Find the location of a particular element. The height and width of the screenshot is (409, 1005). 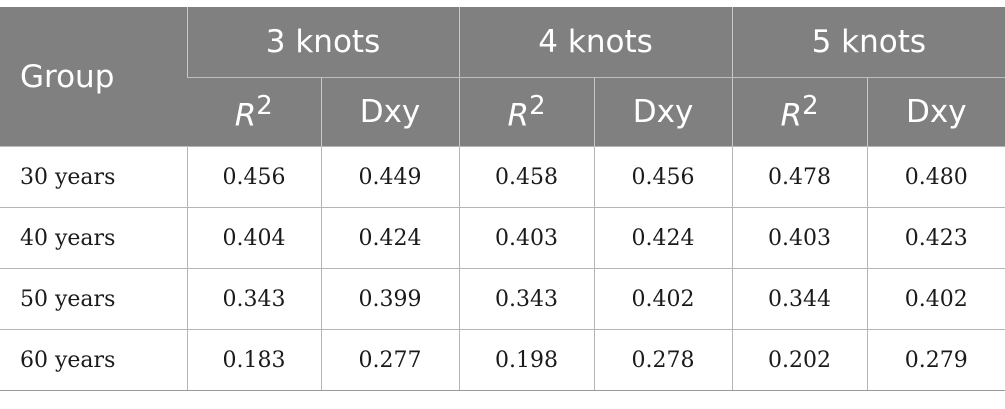

dxy-header-5-knots: Dxy is located at coordinates (935, 112).